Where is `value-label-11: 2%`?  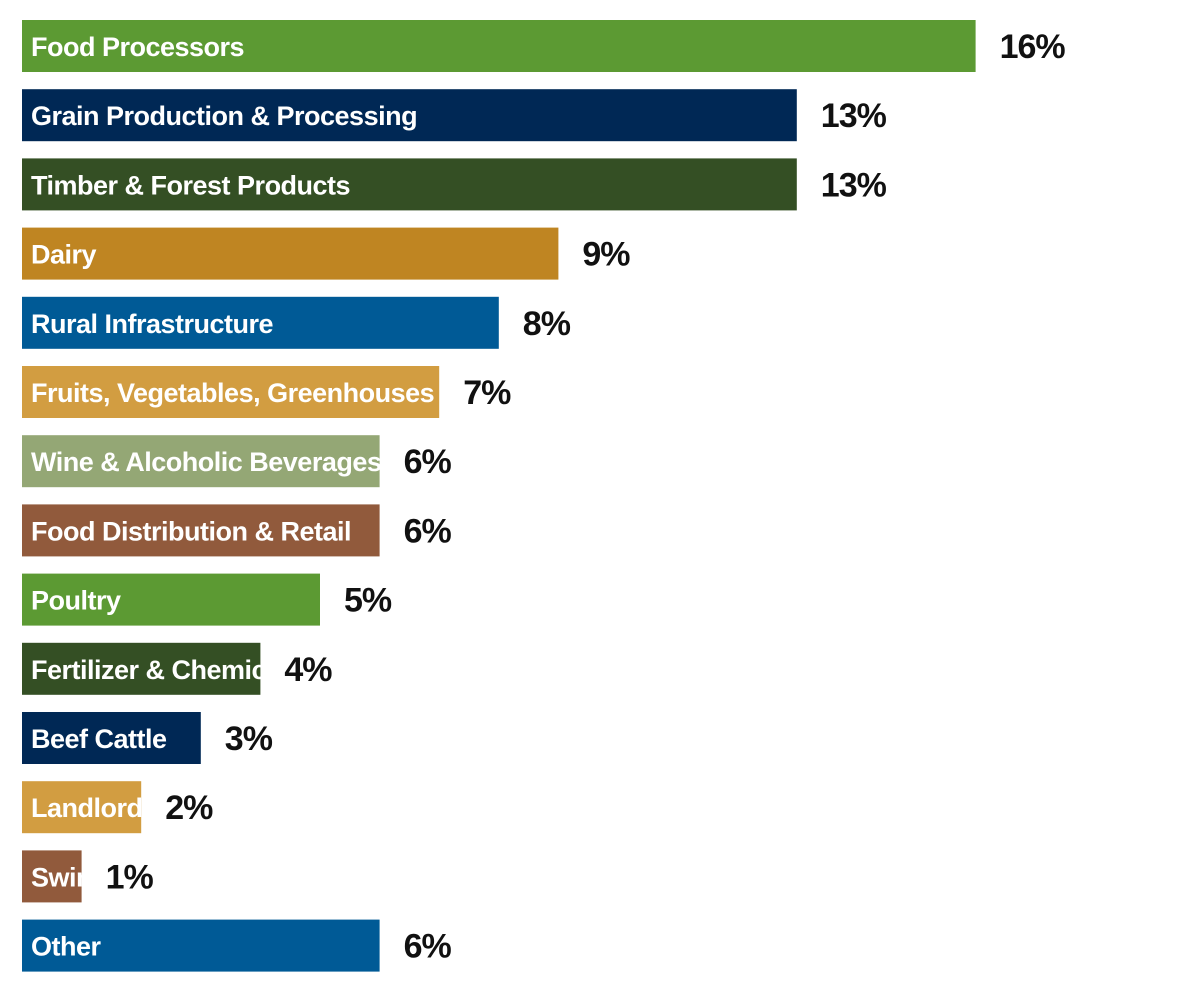 value-label-11: 2% is located at coordinates (189, 808).